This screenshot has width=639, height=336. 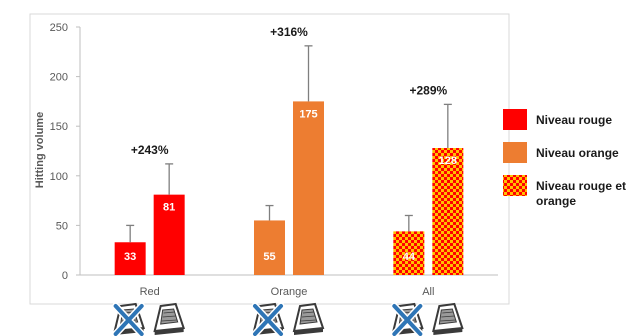 I want to click on legend-label: Niveau orange, so click(x=577, y=153).